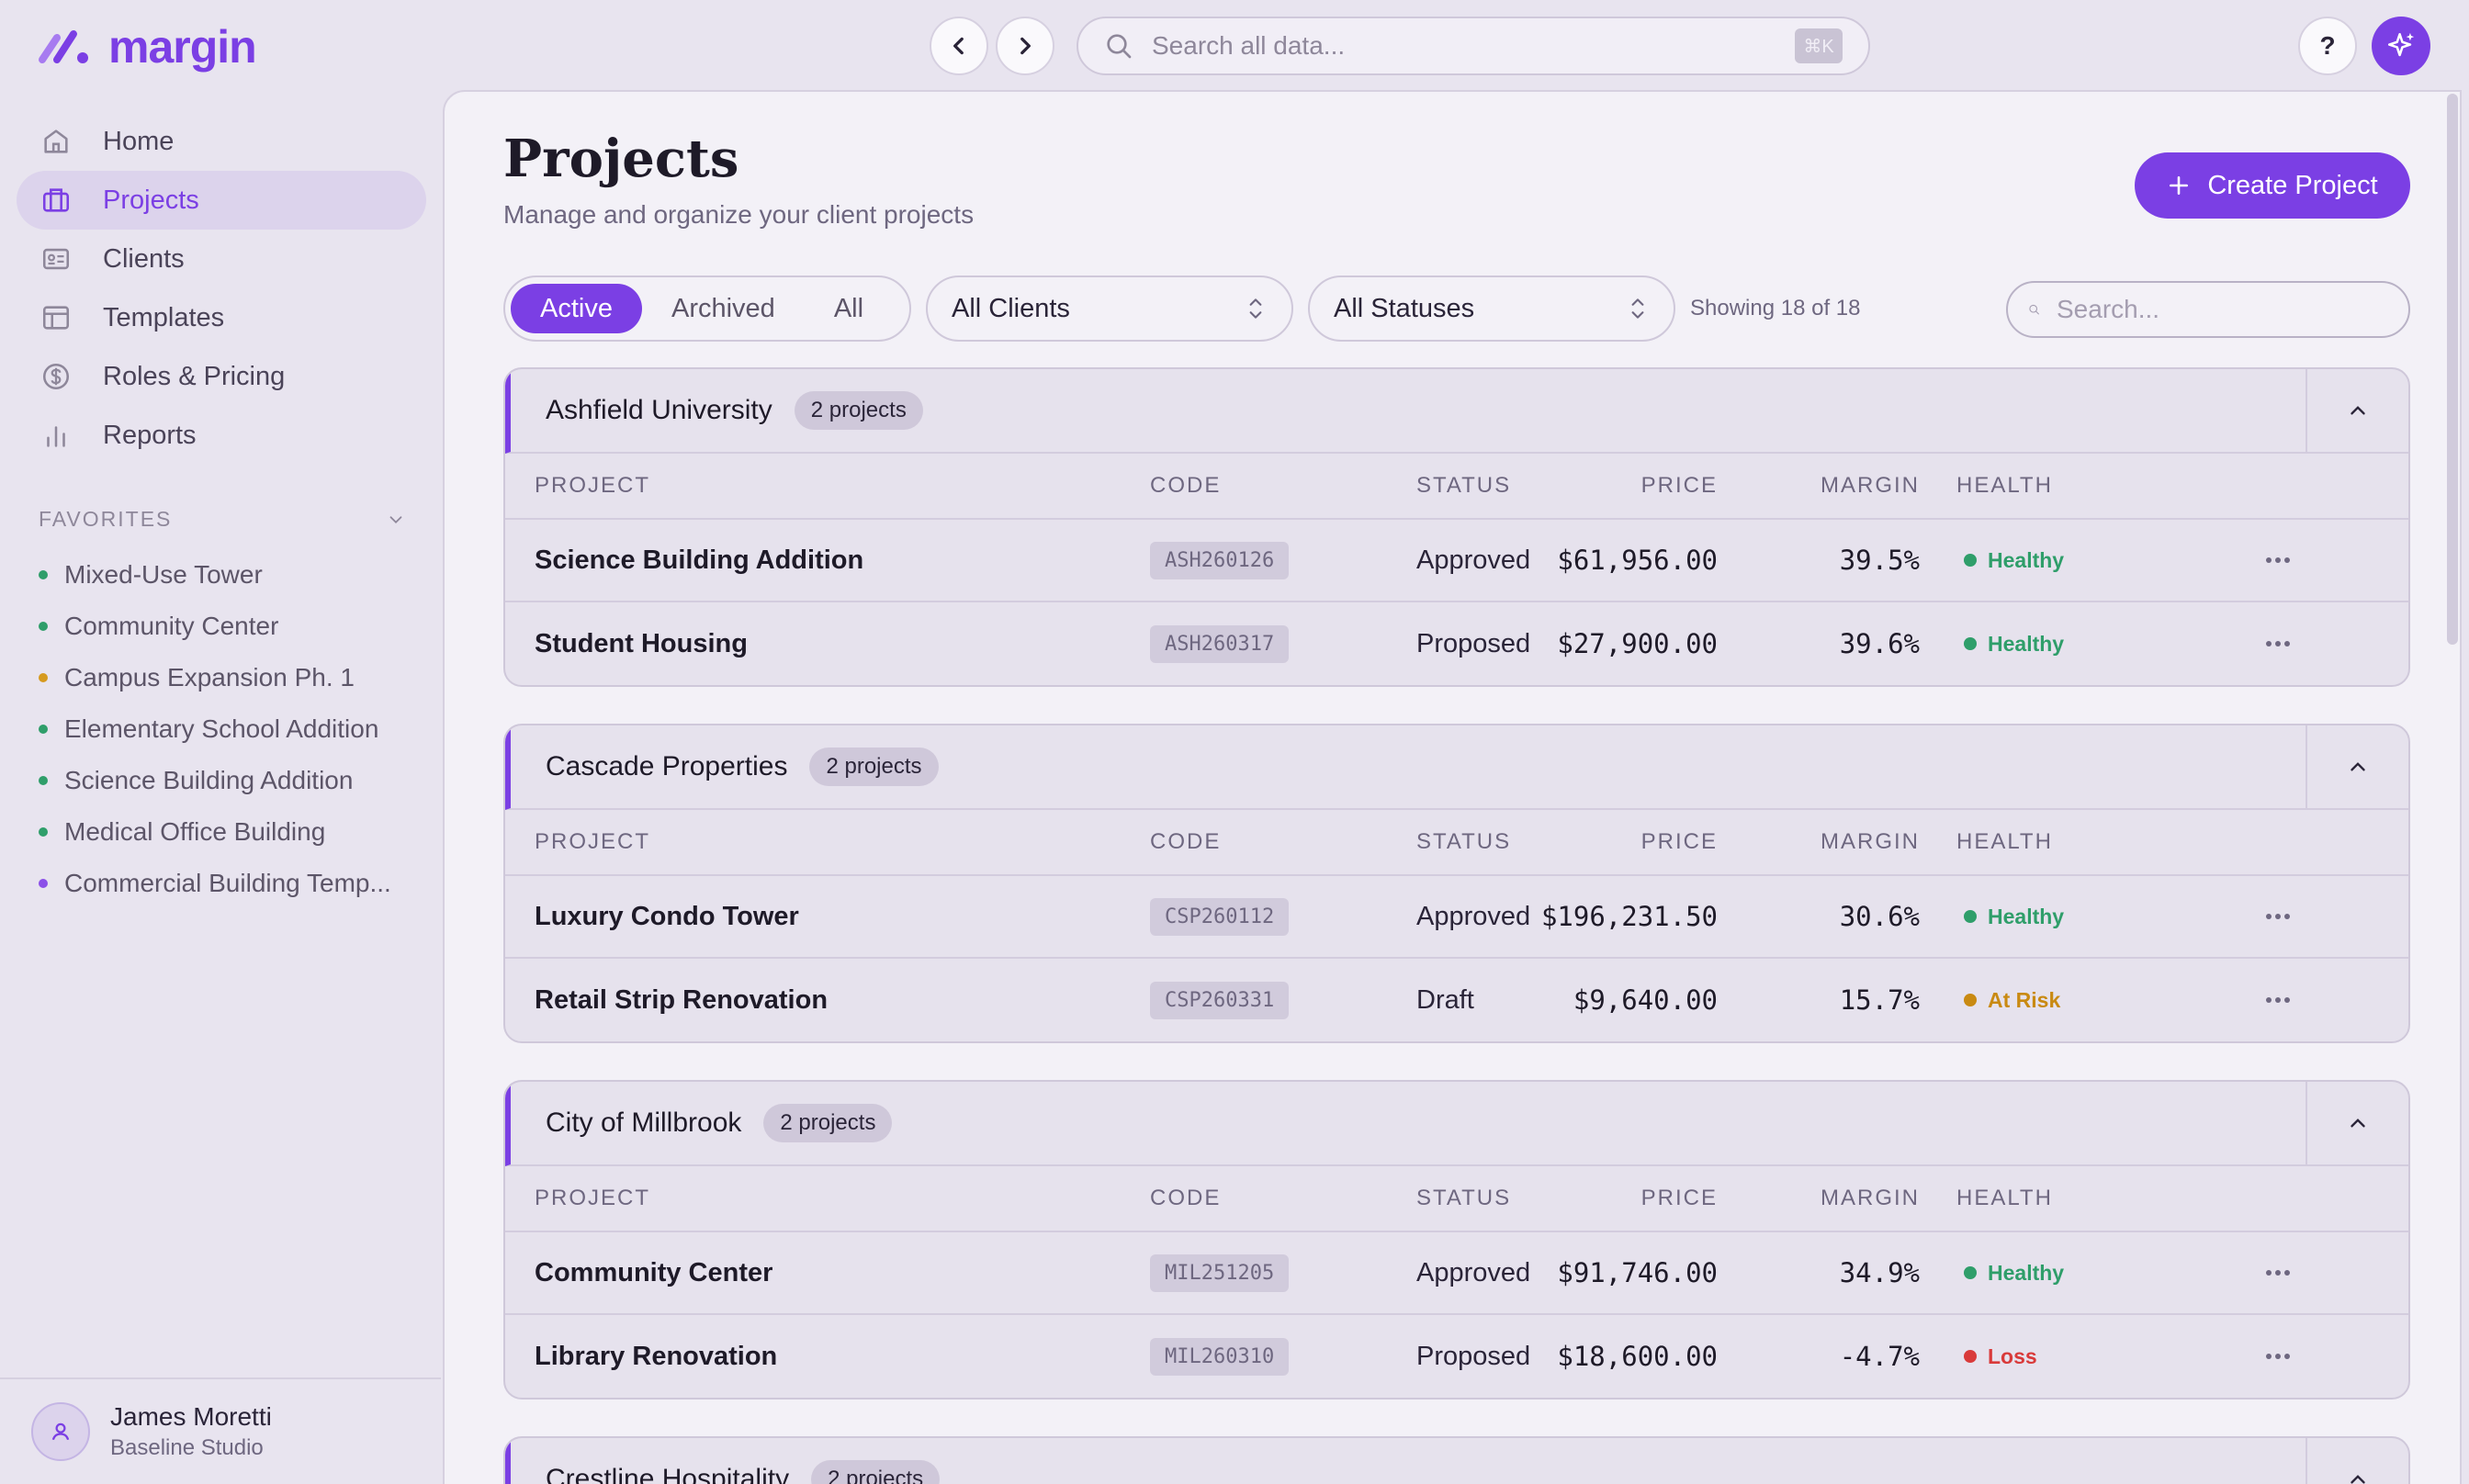  I want to click on avatar, so click(60, 1431).